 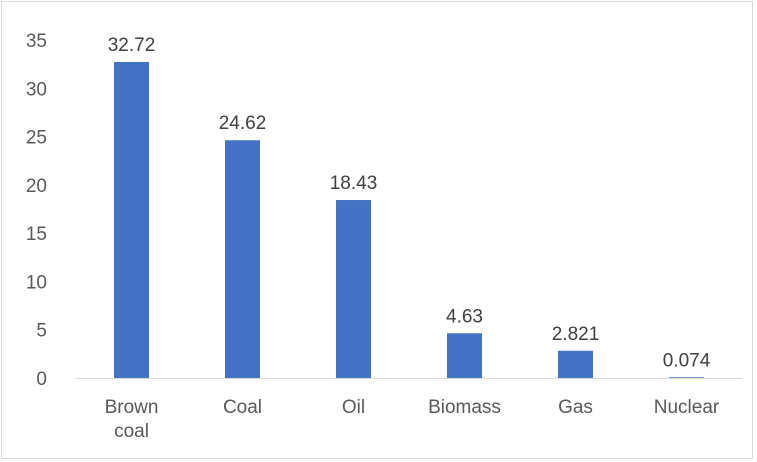 I want to click on x-tick-label: Nuclear, so click(x=687, y=407).